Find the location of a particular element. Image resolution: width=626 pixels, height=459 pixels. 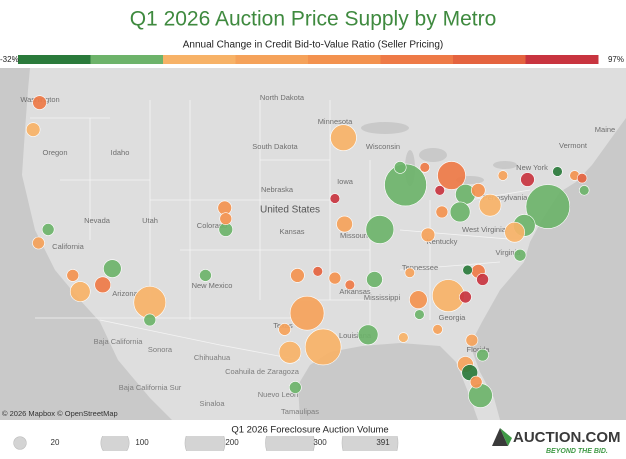

map-label: Utah is located at coordinates (150, 220).